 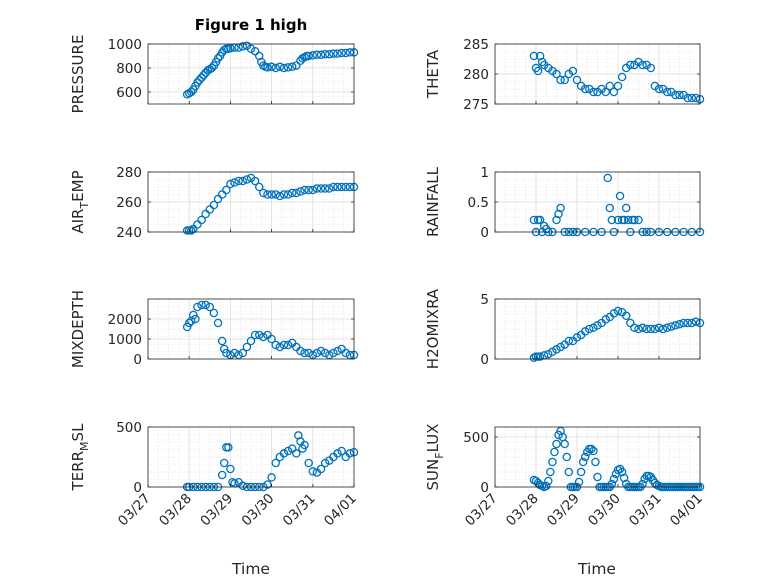 What do you see at coordinates (129, 173) in the screenshot?
I see `y-tick-label: 280` at bounding box center [129, 173].